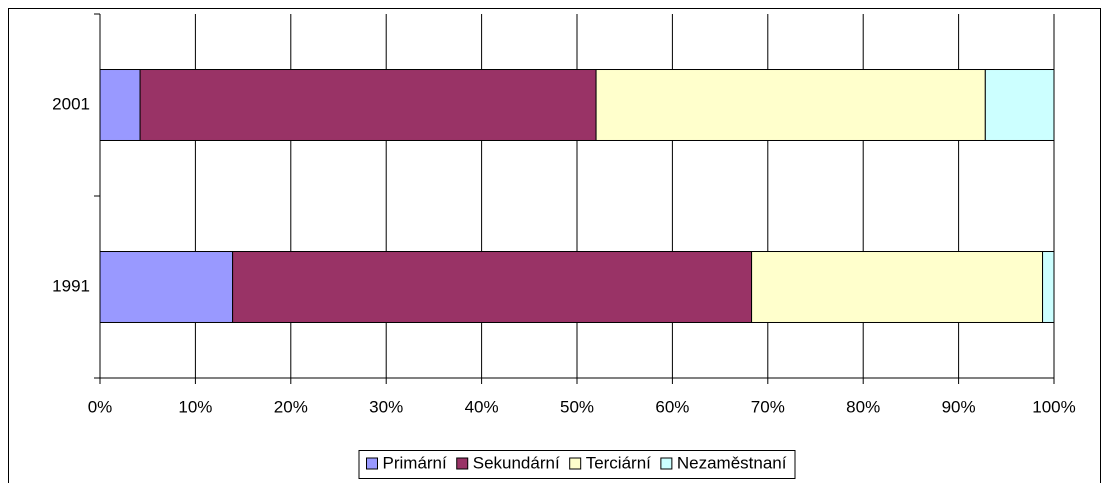 The image size is (1109, 483). What do you see at coordinates (71, 103) in the screenshot?
I see `y-tick-label: 2001` at bounding box center [71, 103].